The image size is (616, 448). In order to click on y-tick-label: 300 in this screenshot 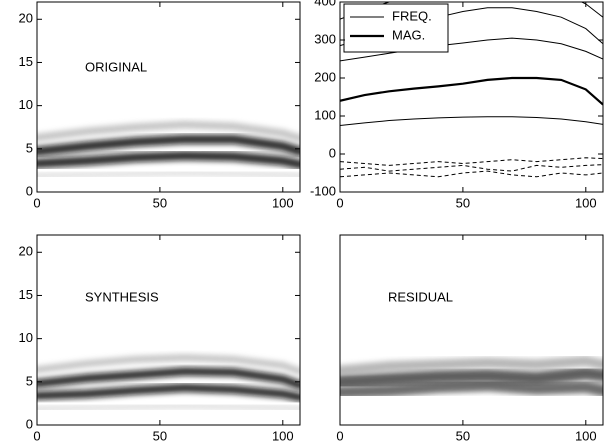, I will do `click(325, 38)`.